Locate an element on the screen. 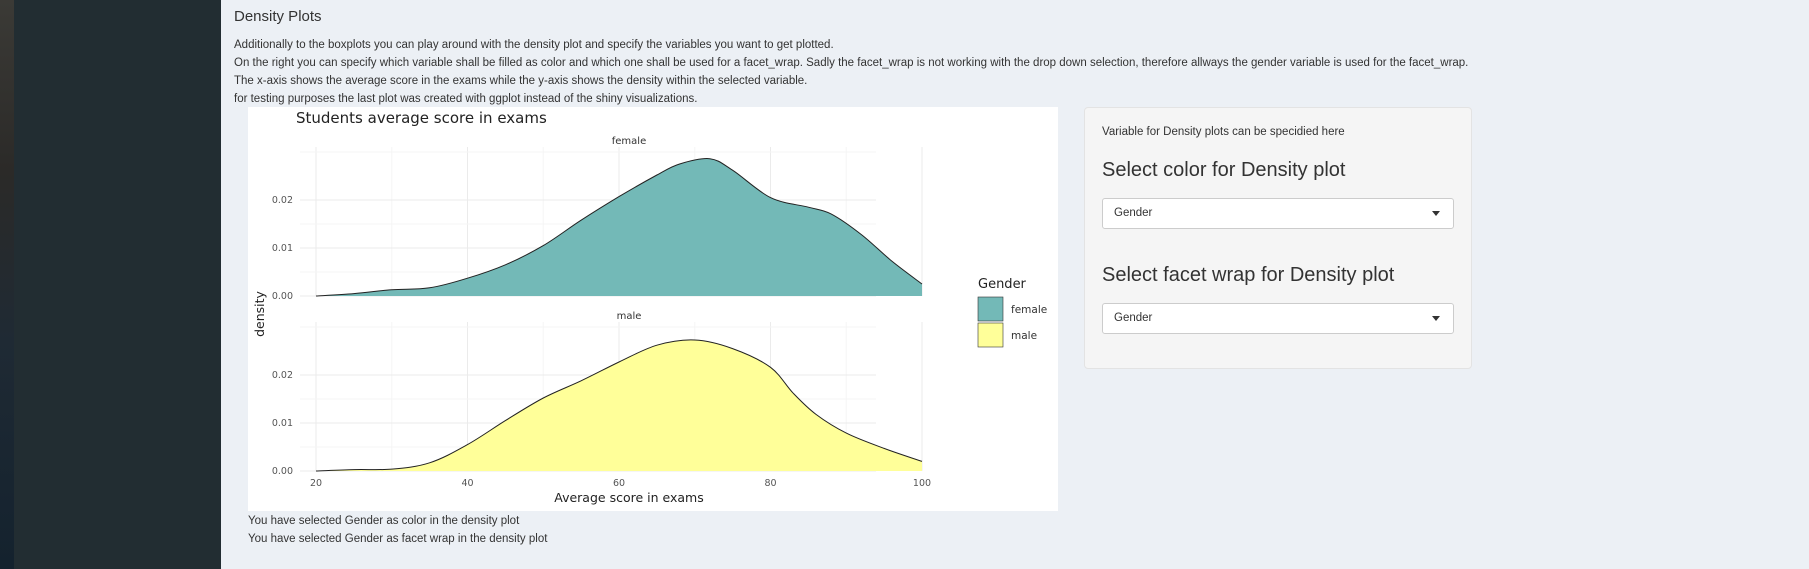 The width and height of the screenshot is (1809, 569). x-tick-label: 60 is located at coordinates (619, 483).